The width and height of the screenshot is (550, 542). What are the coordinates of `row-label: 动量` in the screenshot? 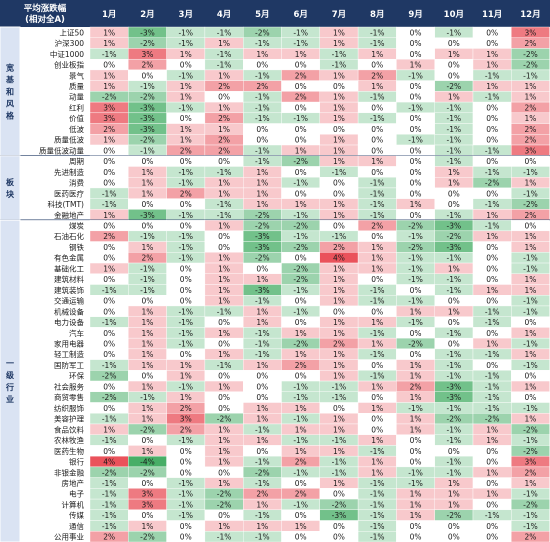 It's located at (76, 97).